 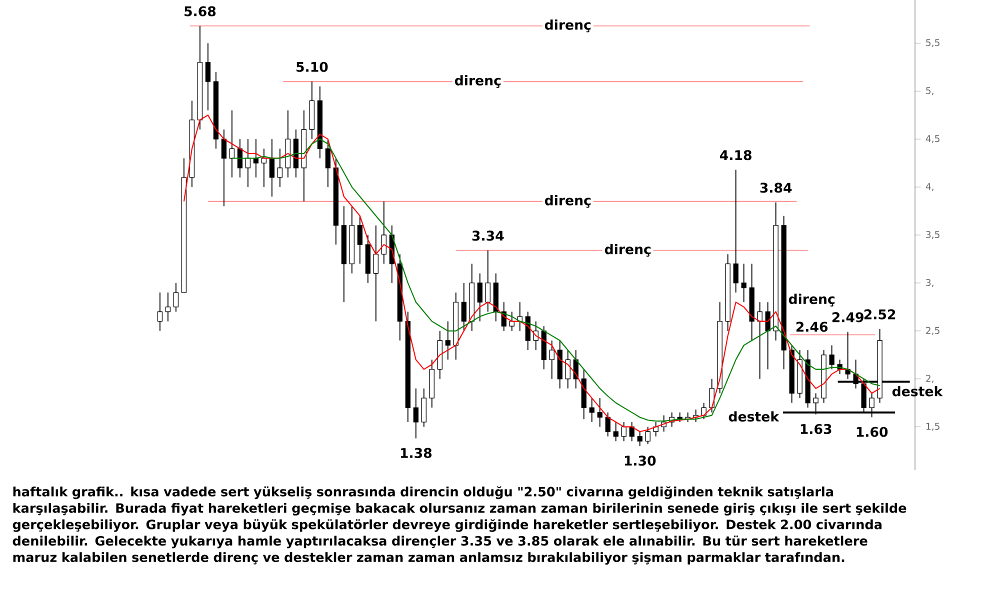 I want to click on annotation: 1.63, so click(x=816, y=429).